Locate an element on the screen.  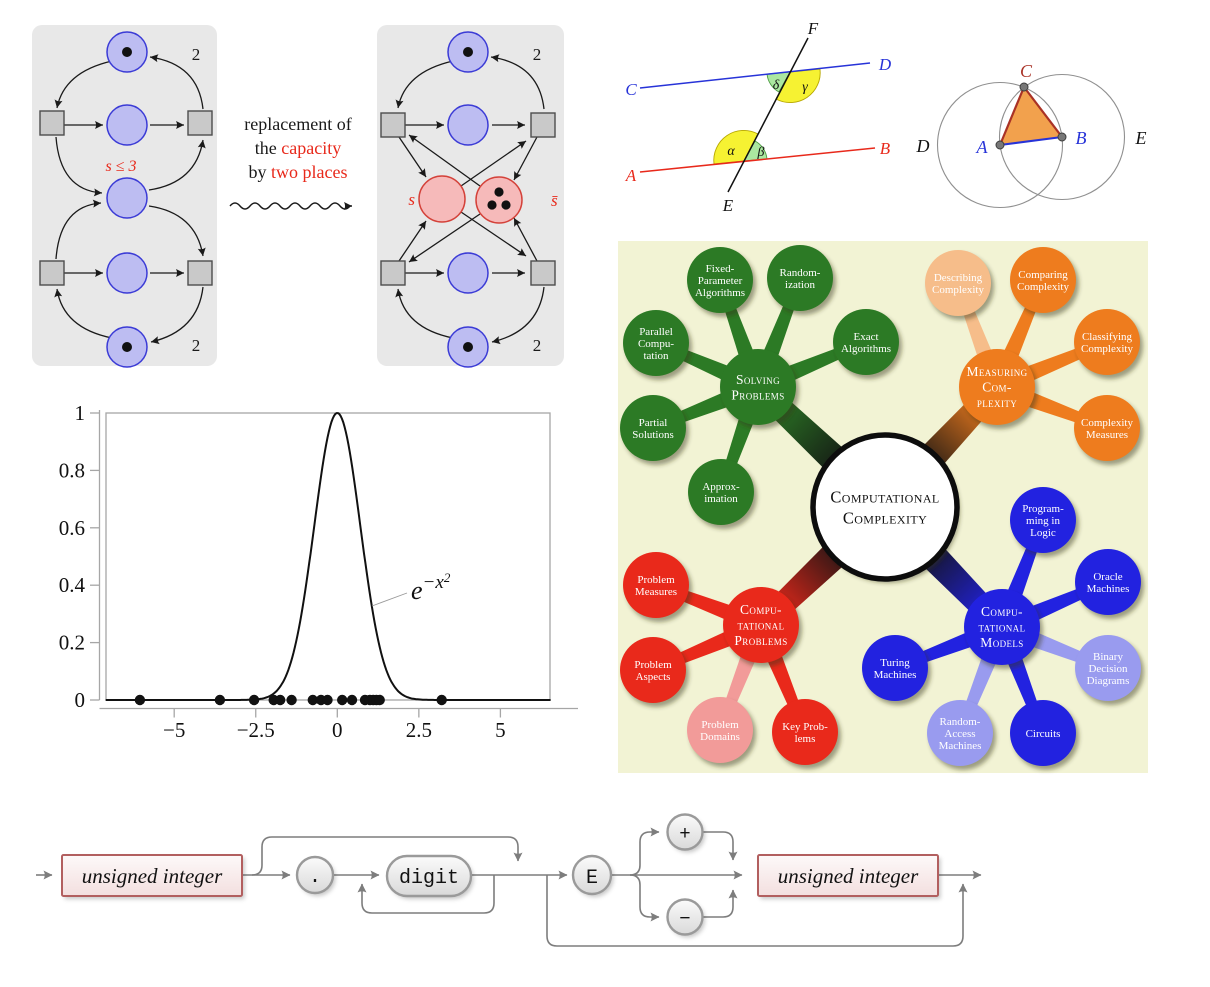
y-tick-label: 1 is located at coordinates (80, 413).